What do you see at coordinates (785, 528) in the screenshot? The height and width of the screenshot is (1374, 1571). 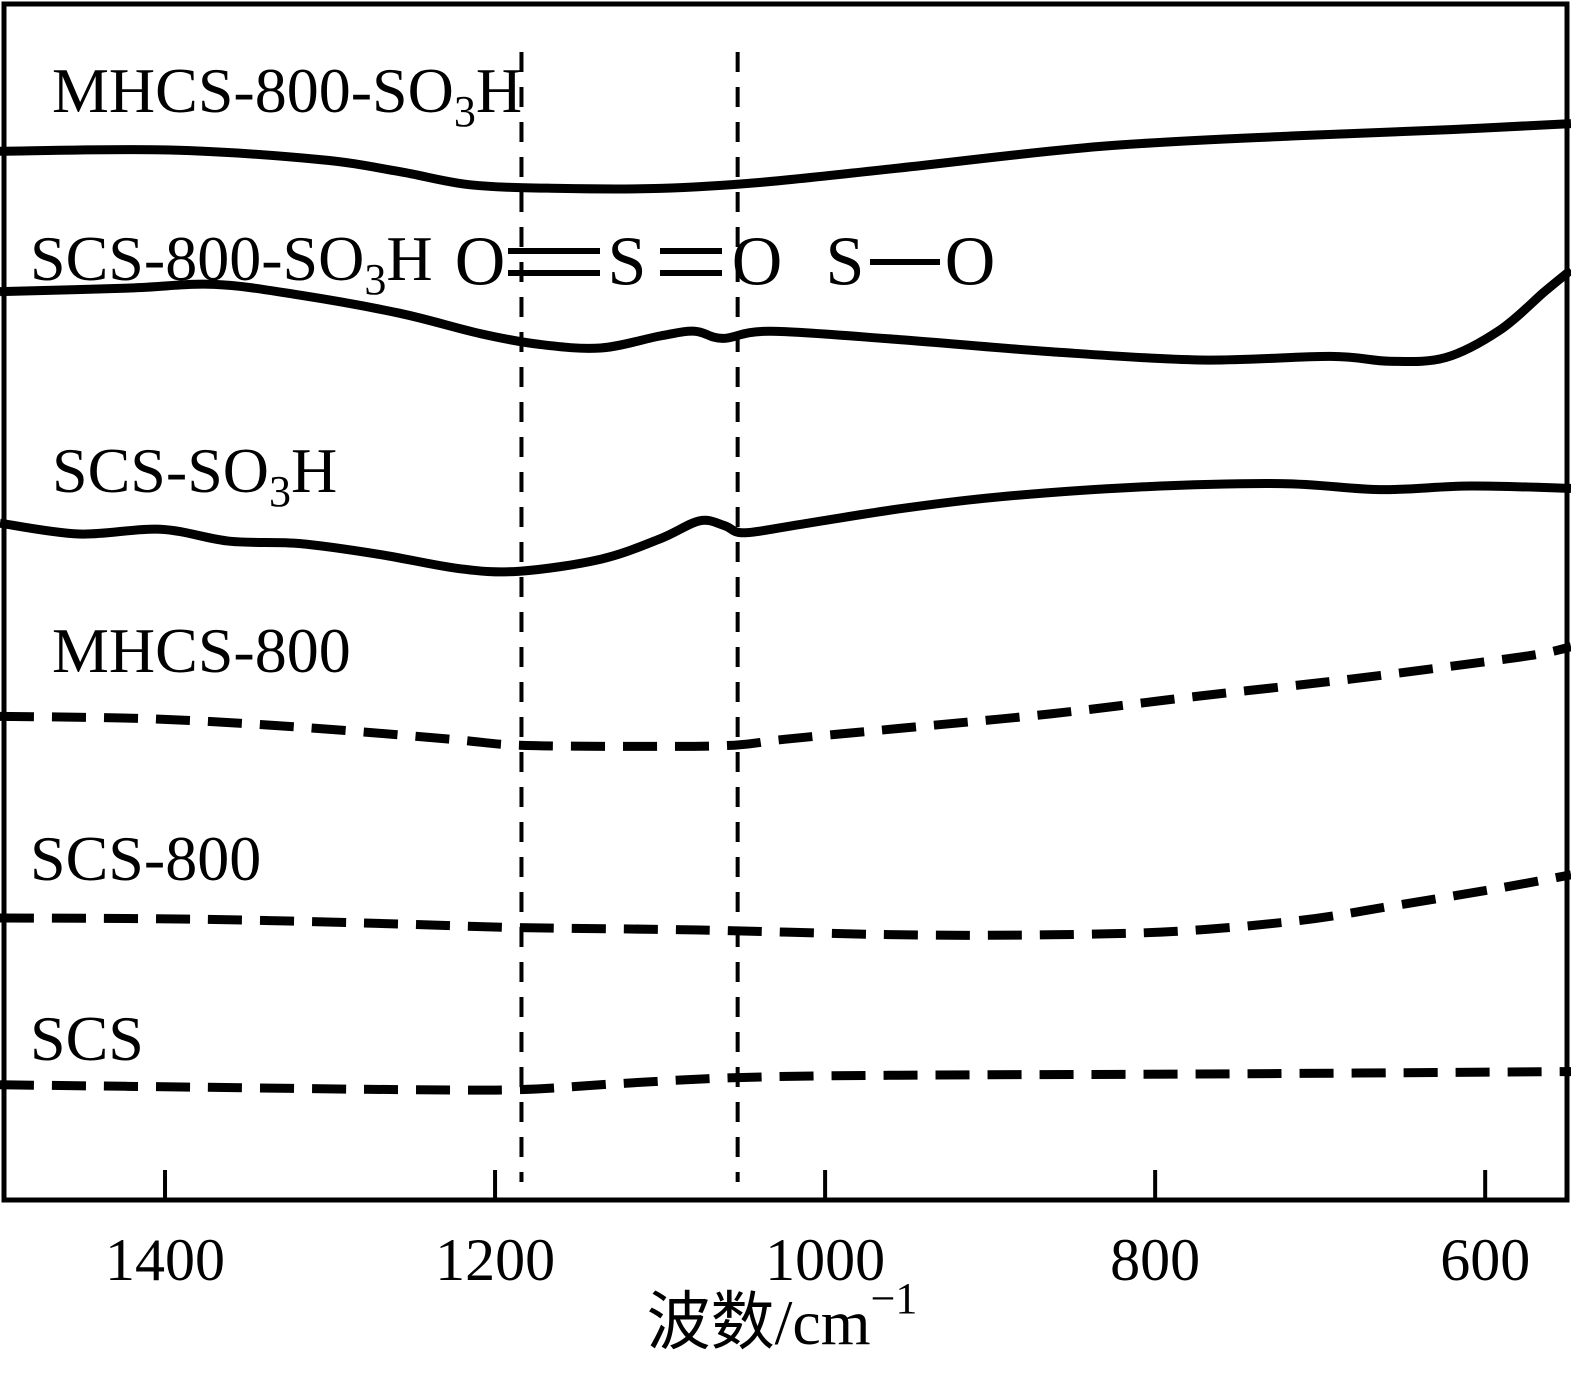 I see `curve-SCS-SO3H` at bounding box center [785, 528].